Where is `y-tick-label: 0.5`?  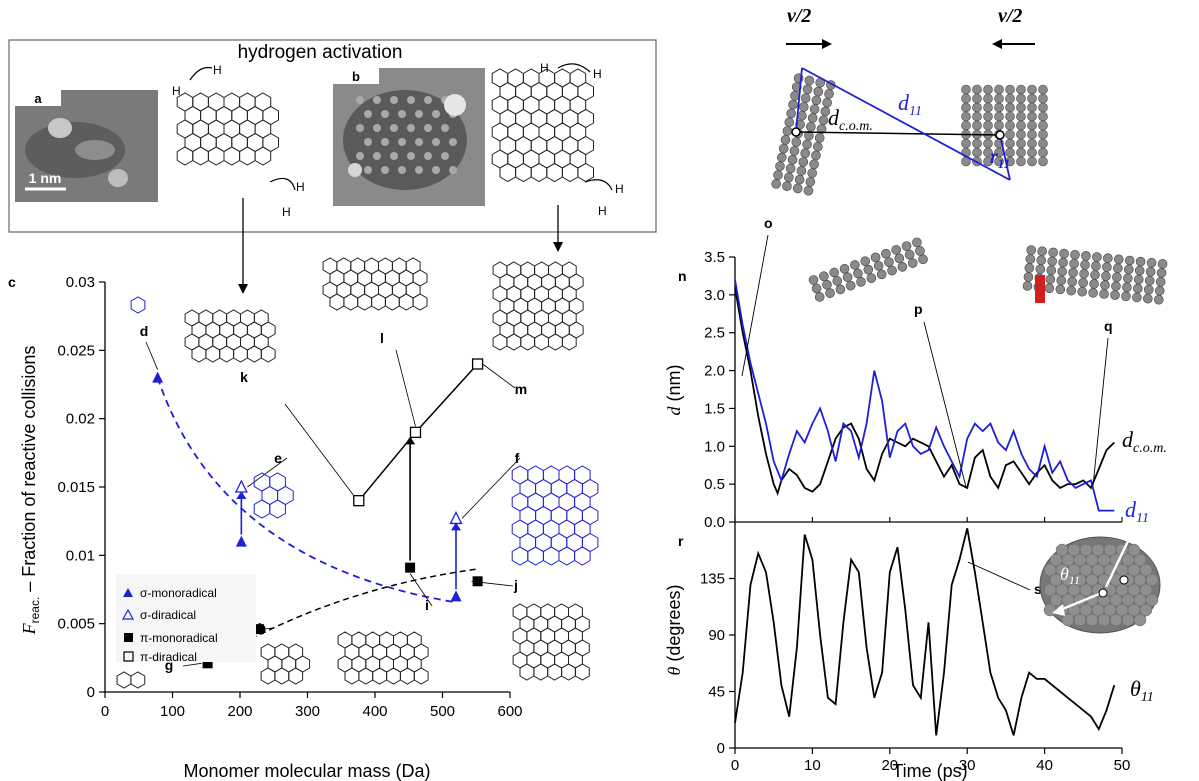 y-tick-label: 0.5 is located at coordinates (714, 484).